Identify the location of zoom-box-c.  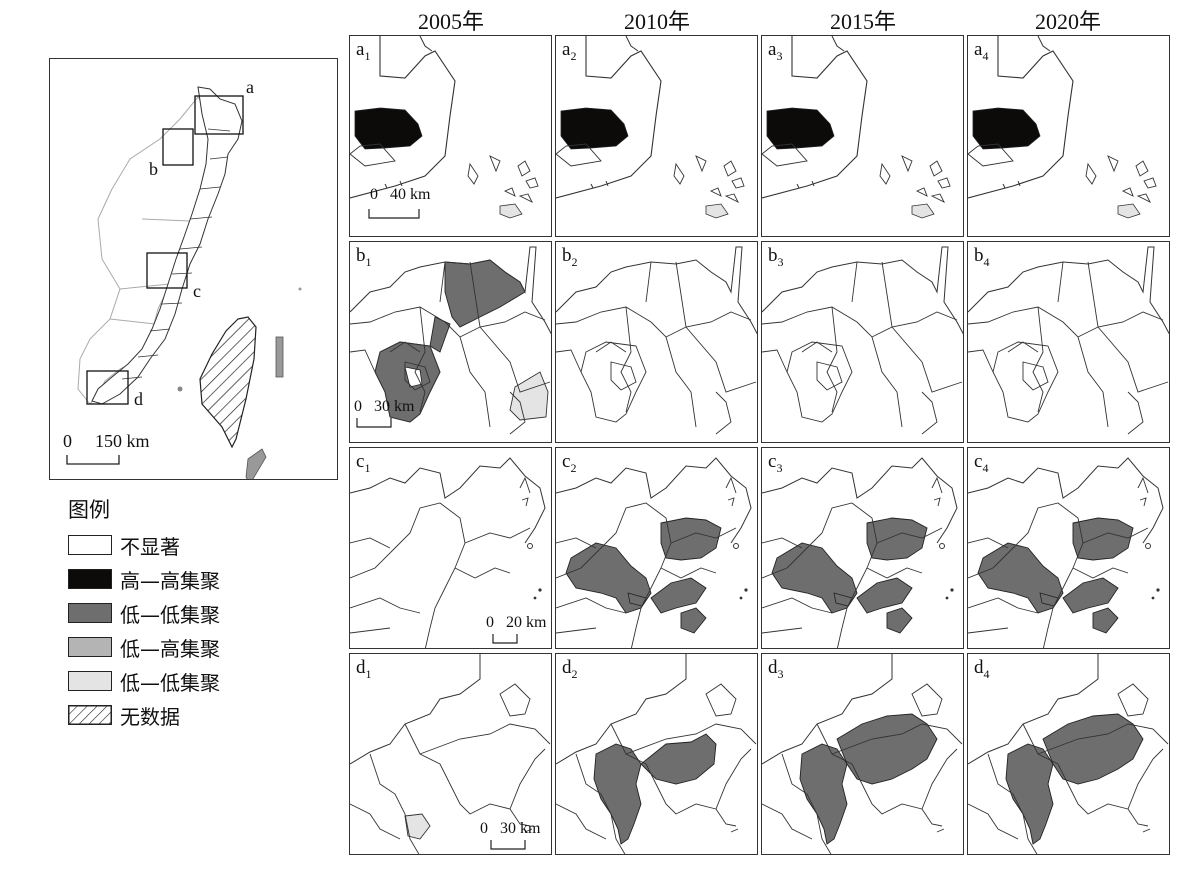
(167, 270).